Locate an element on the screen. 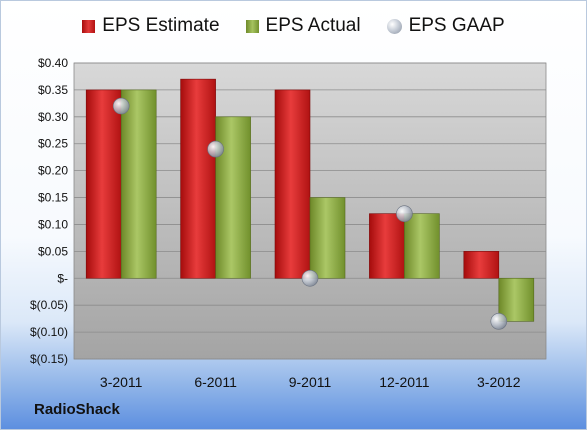 The height and width of the screenshot is (430, 587). eps-gaap-swatch is located at coordinates (394, 26).